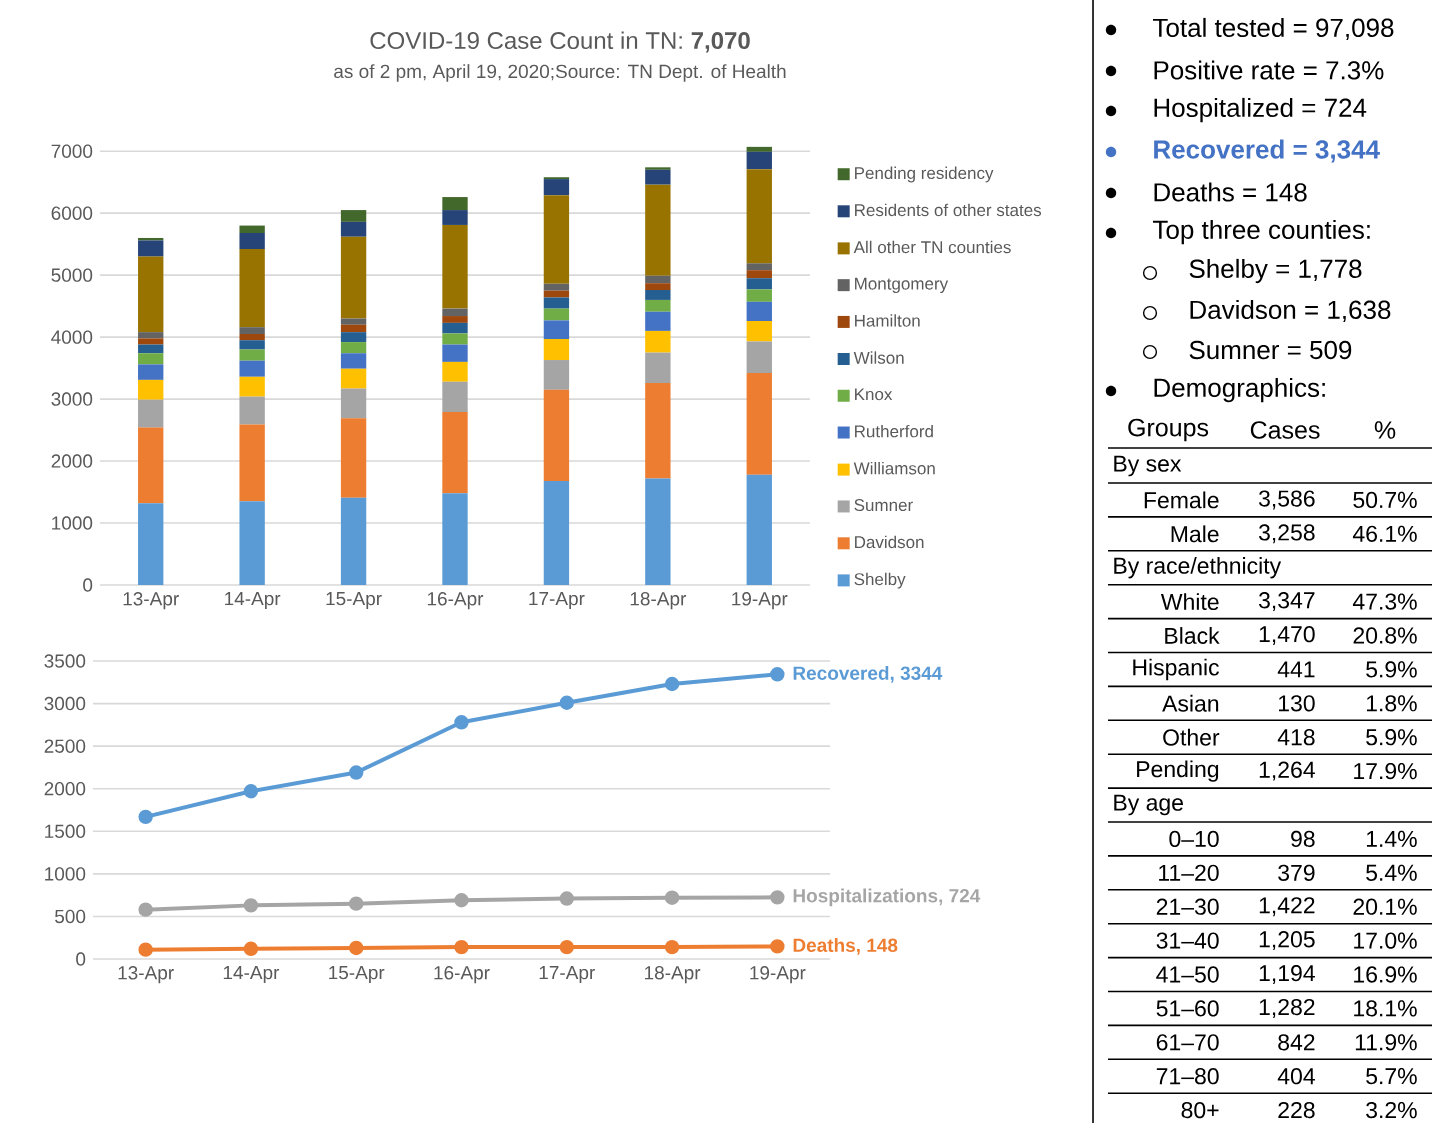  I want to click on text: 11.9%, so click(1386, 1042).